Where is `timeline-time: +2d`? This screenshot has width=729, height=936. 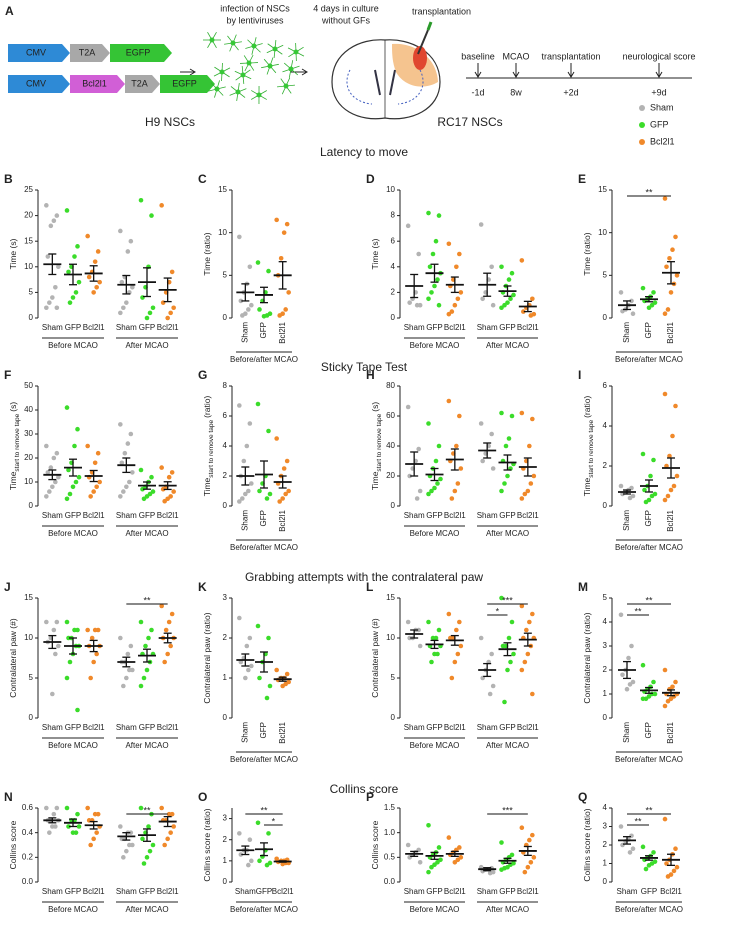
timeline-time: +2d is located at coordinates (570, 92).